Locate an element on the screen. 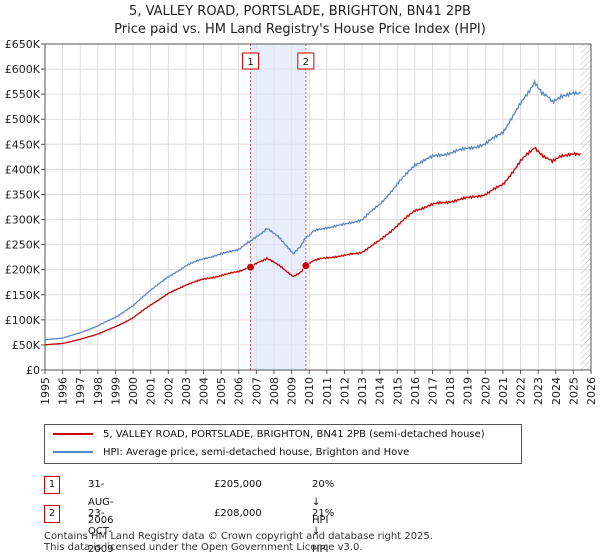 Image resolution: width=600 pixels, height=560 pixels. transaction-price: £208,000 is located at coordinates (238, 513).